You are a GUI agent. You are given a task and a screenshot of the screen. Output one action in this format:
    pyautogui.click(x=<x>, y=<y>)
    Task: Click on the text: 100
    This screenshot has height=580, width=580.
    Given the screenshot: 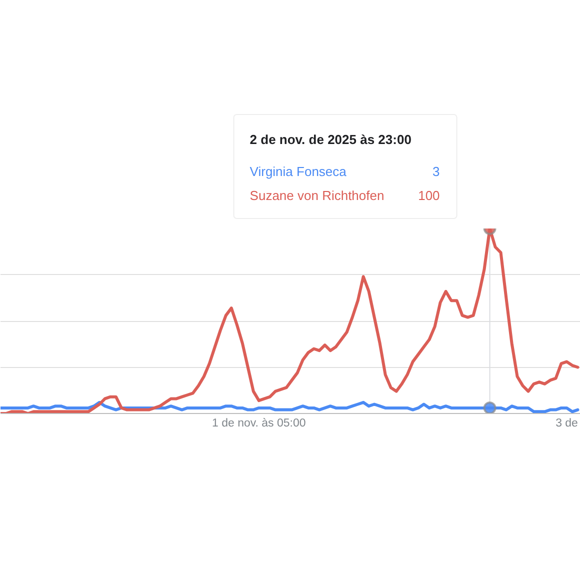 What is the action you would take?
    pyautogui.click(x=429, y=195)
    